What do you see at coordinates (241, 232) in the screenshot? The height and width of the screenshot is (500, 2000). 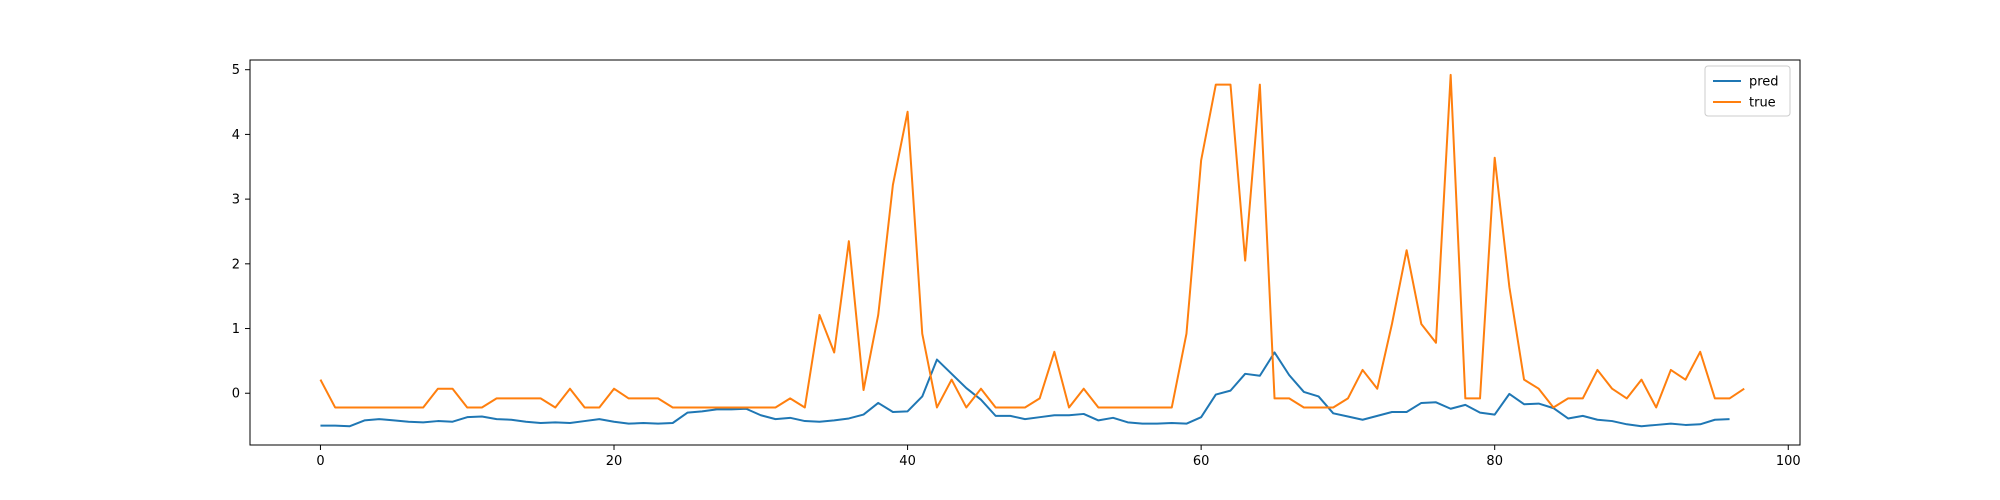 I see `y-axis: 0 1 2 3 4 5` at bounding box center [241, 232].